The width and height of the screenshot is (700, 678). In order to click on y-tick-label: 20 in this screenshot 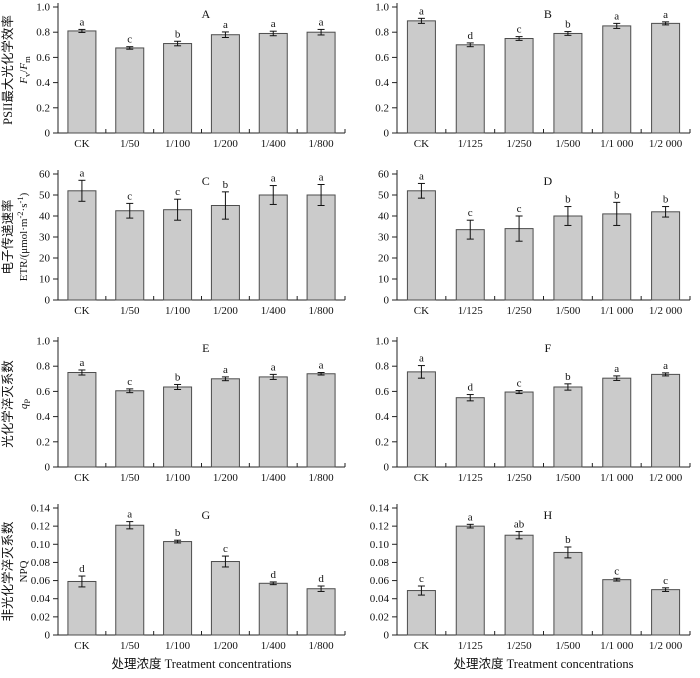, I will do `click(45, 259)`.